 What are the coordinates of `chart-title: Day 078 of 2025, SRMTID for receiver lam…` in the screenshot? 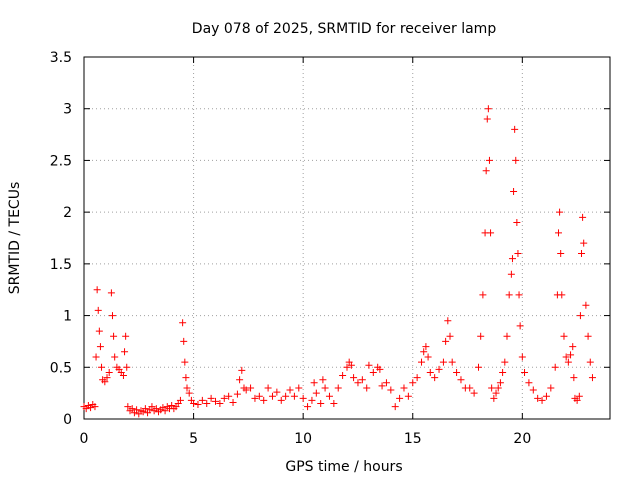 It's located at (344, 29).